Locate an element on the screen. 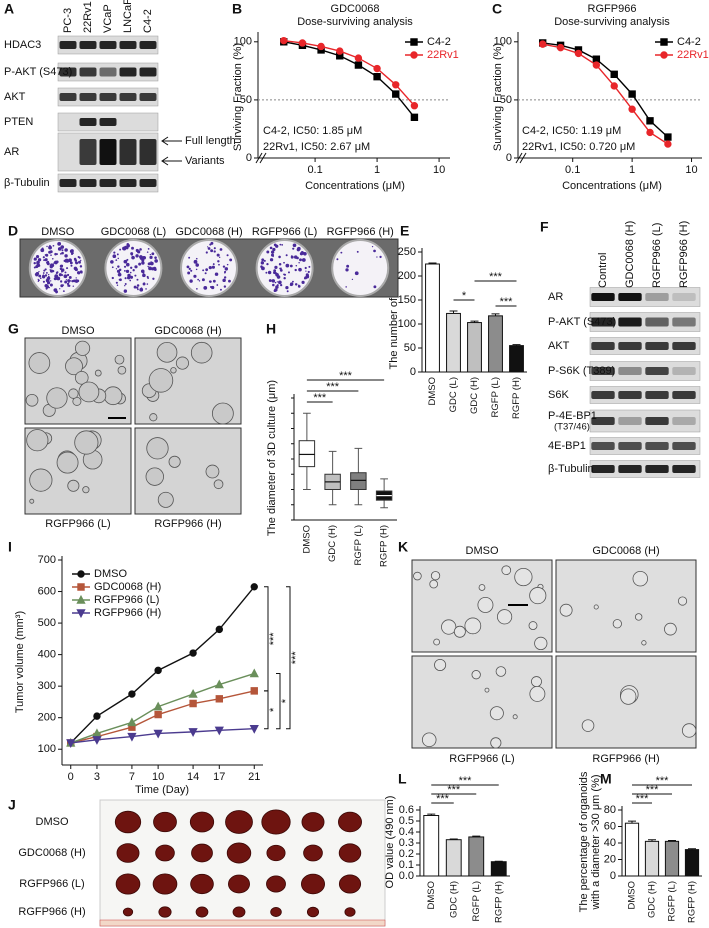 The height and width of the screenshot is (928, 709). y-tick-label: 0 is located at coordinates (413, 372).